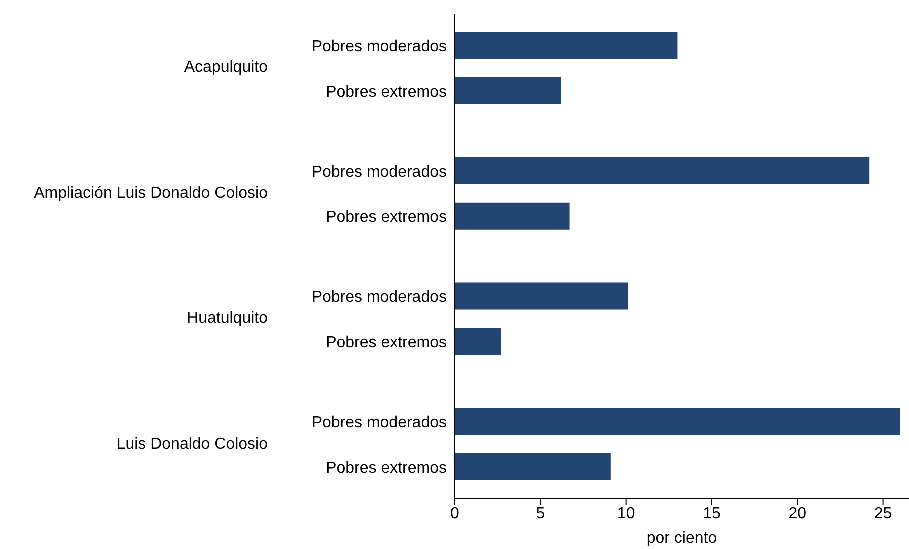  I want to click on text: Luis Donaldo Colosio, so click(192, 444).